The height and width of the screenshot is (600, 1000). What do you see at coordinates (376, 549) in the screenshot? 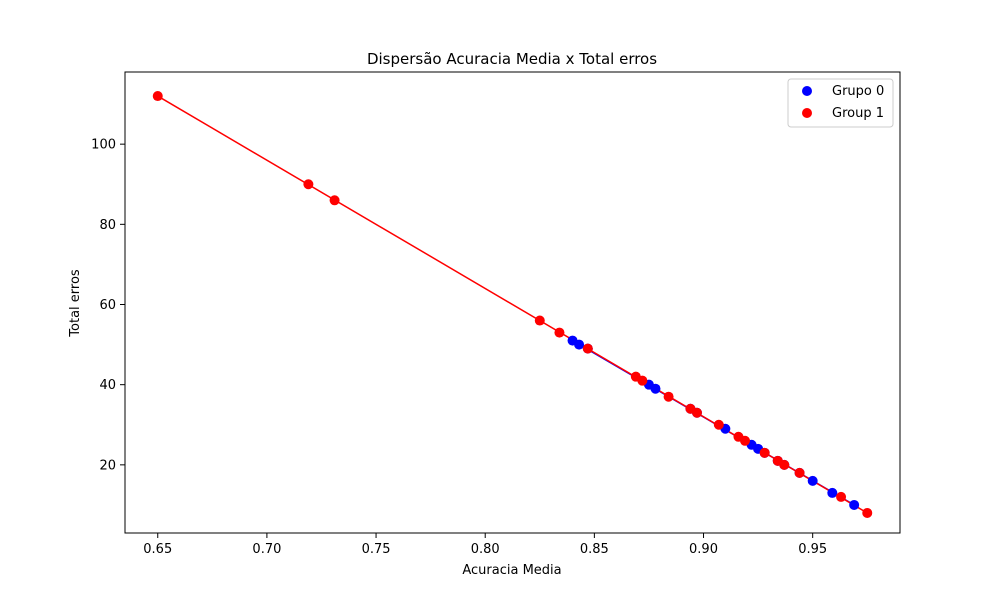
I see `x-tick-label: 0.75` at bounding box center [376, 549].